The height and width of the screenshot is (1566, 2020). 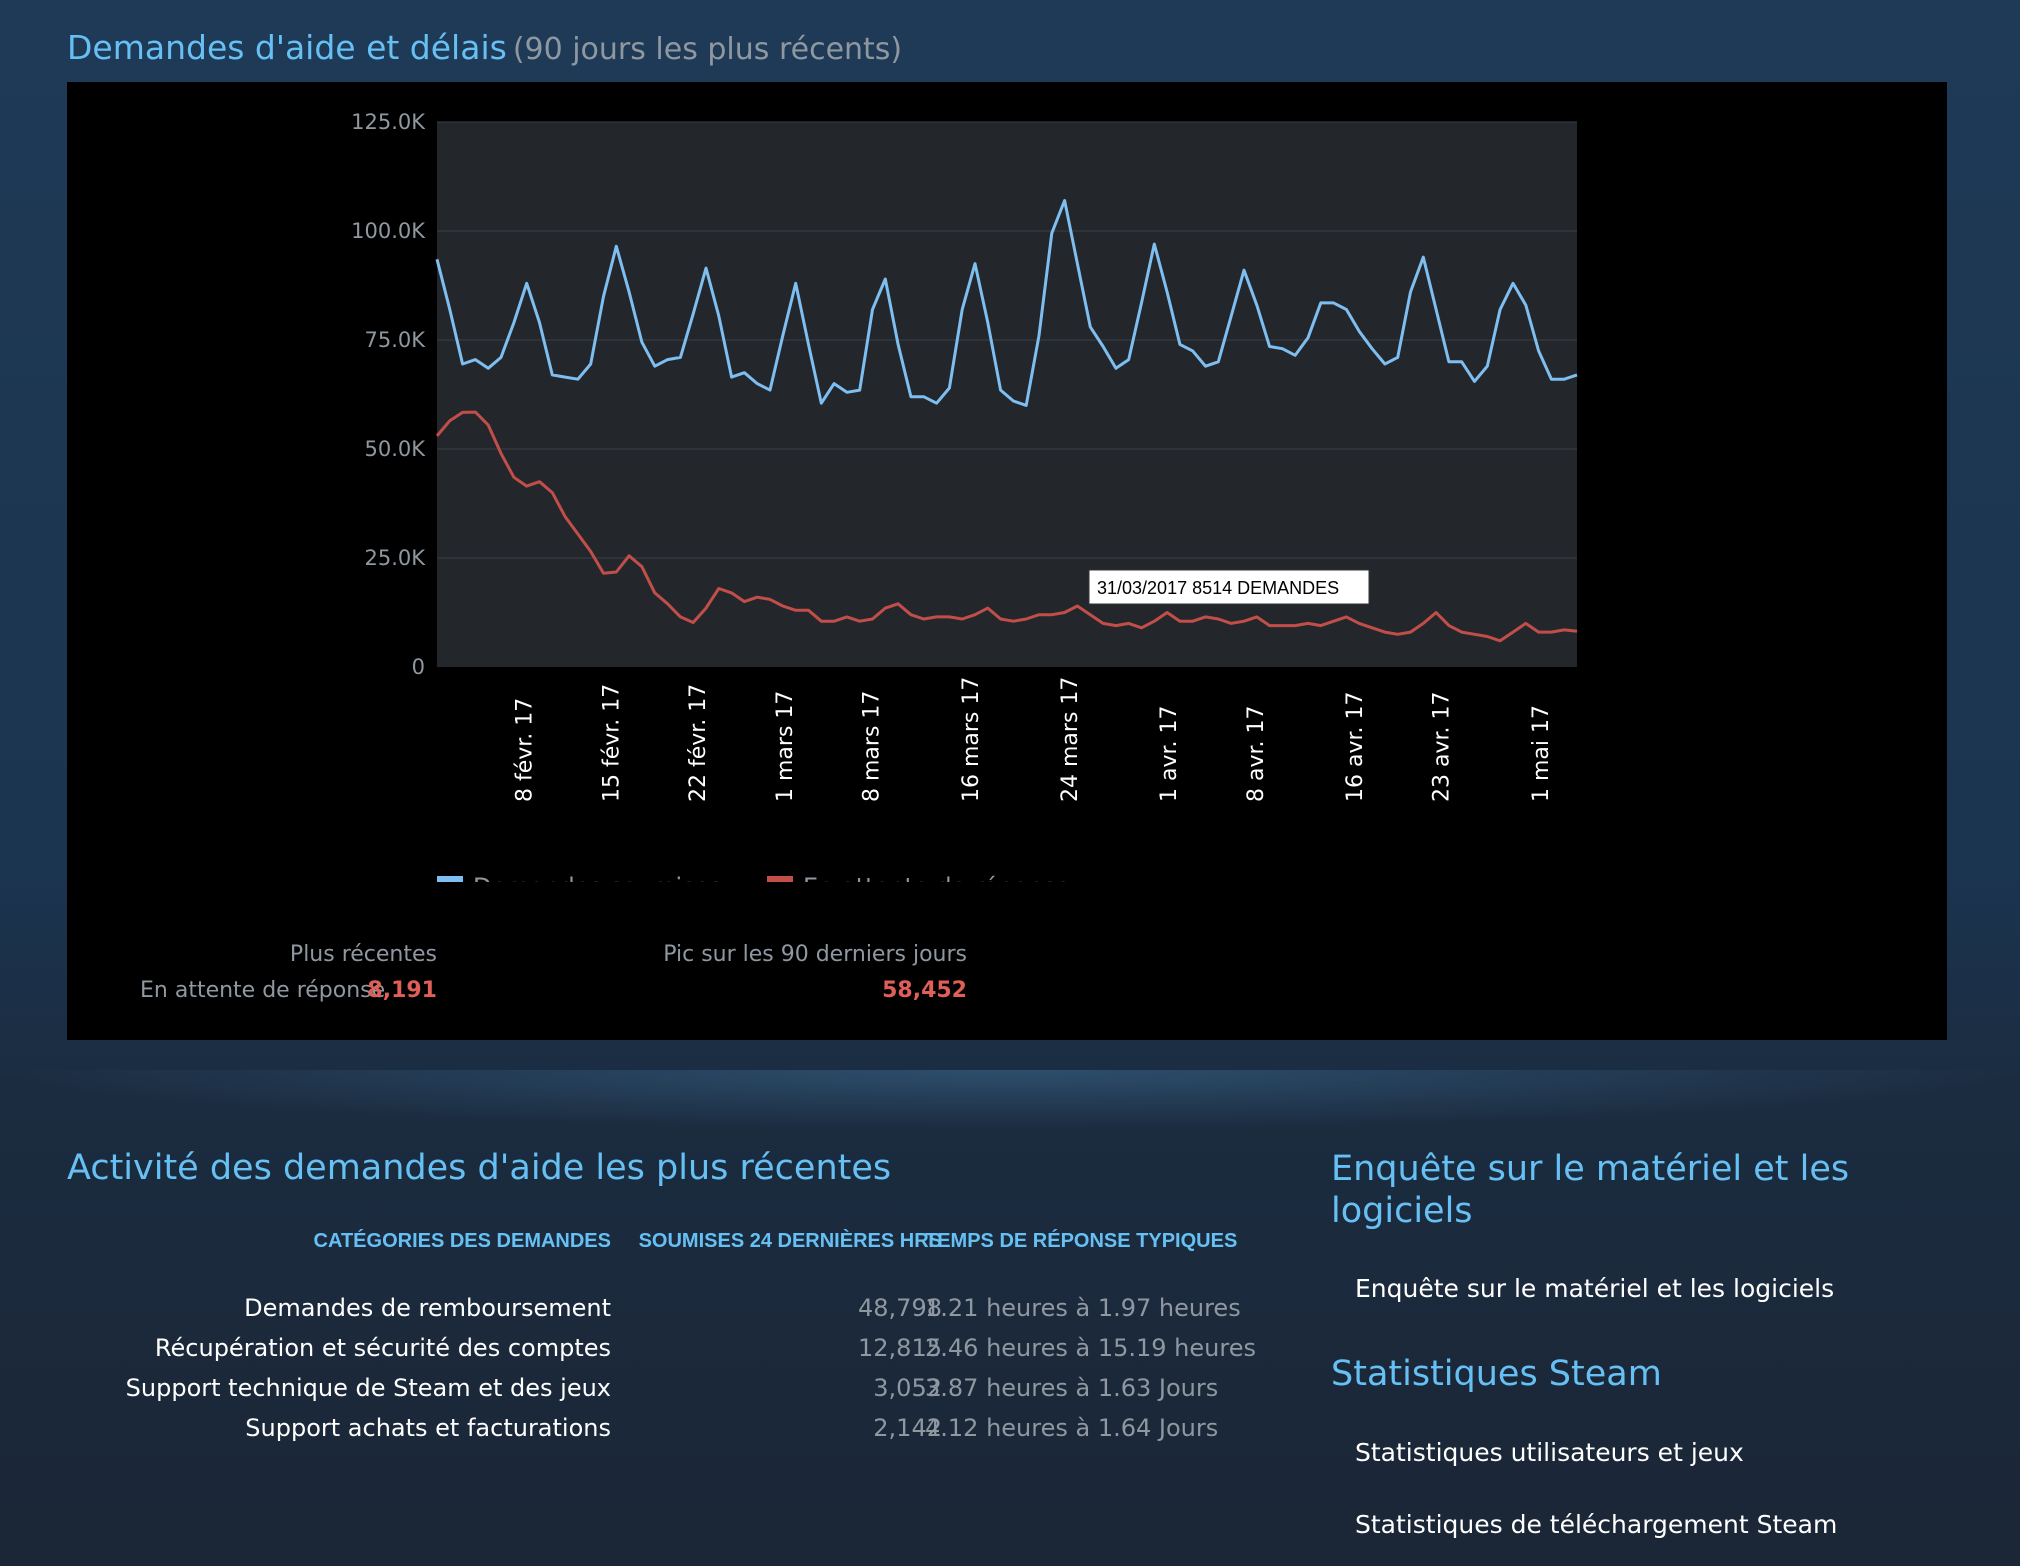 What do you see at coordinates (388, 122) in the screenshot?
I see `y-tick-label: 125.0K` at bounding box center [388, 122].